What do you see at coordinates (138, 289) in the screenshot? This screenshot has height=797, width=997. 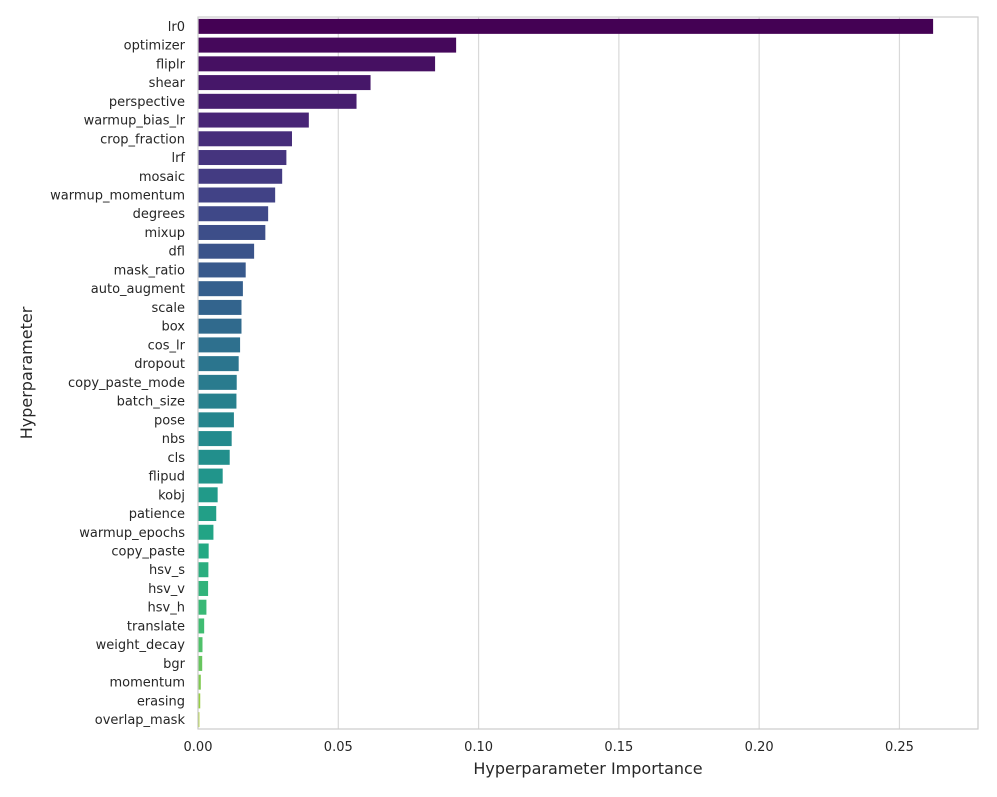 I see `y-tick-label: auto_augment` at bounding box center [138, 289].